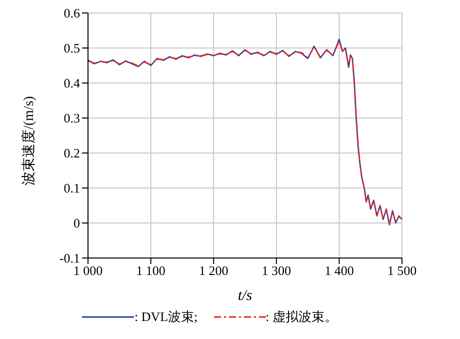 This screenshot has height=339, width=460. I want to click on y-tick-label: 0, so click(77, 223).